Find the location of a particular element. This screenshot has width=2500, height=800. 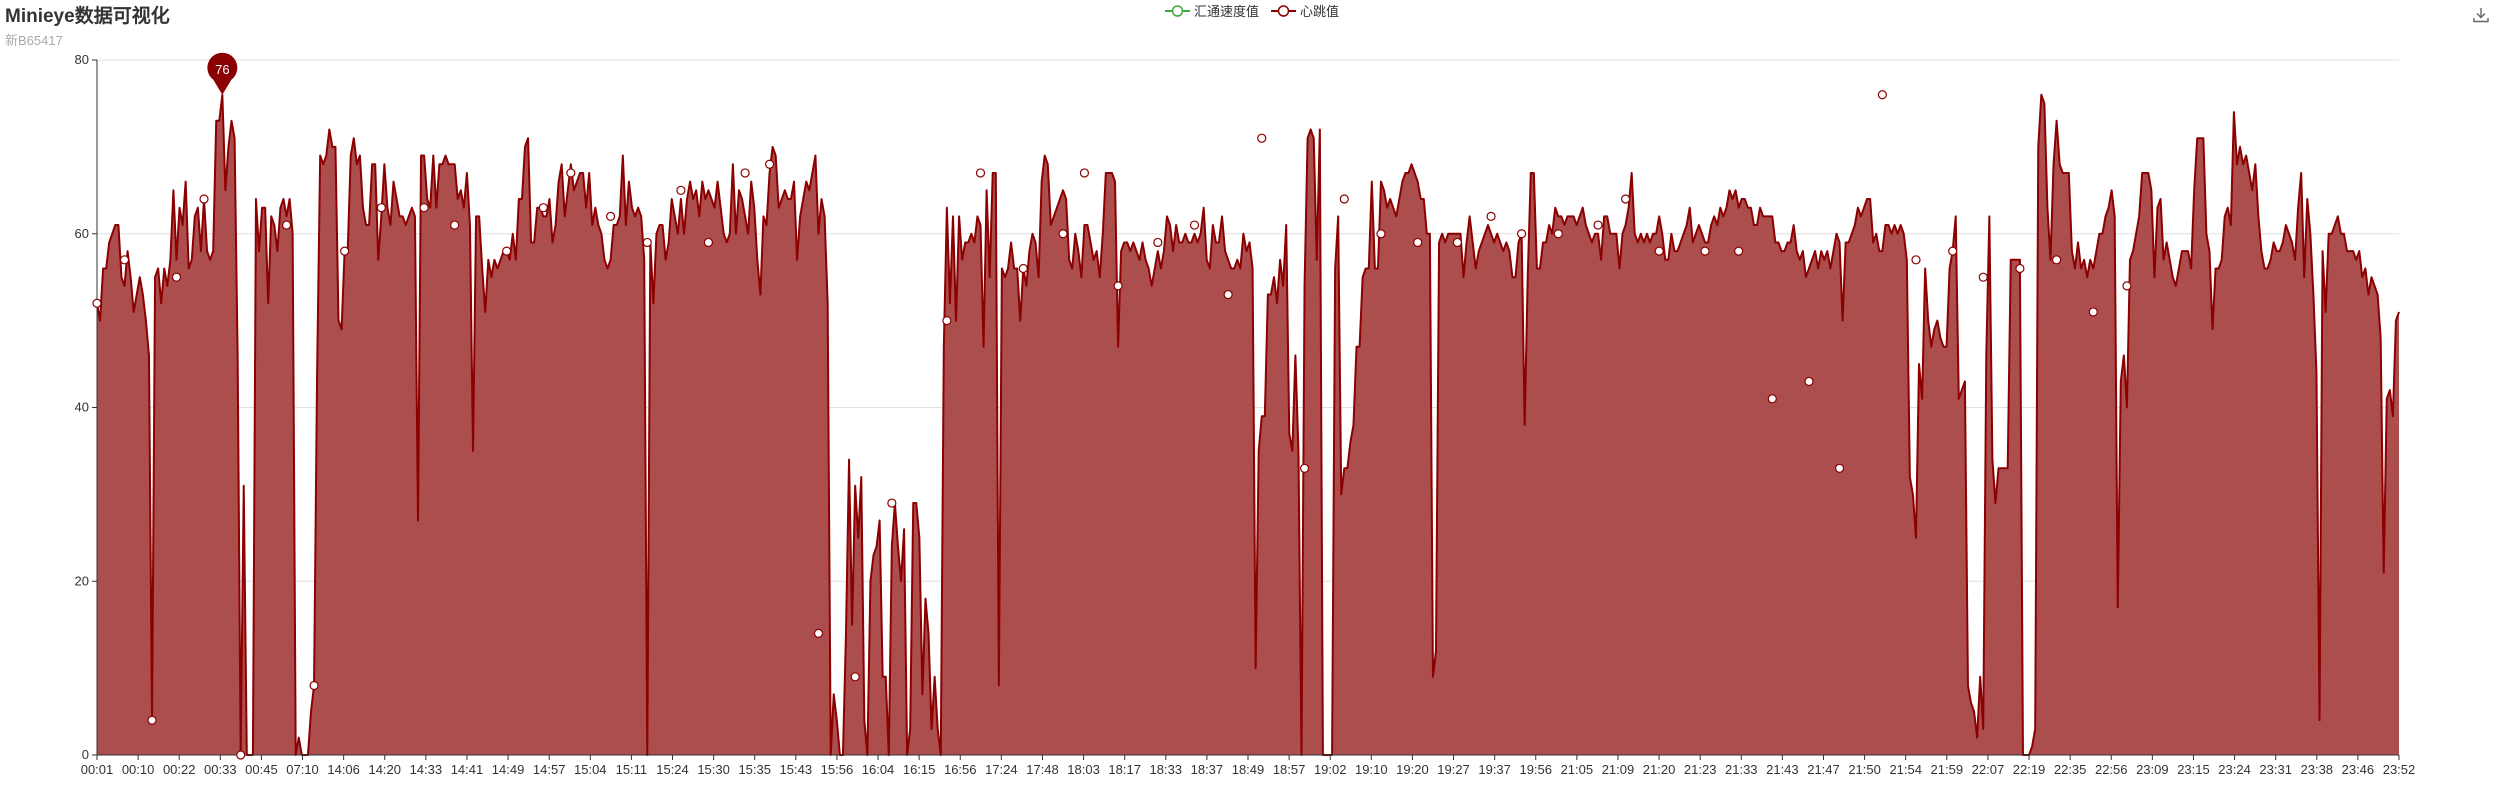

x-tick-label: 15:56 is located at coordinates (837, 769).